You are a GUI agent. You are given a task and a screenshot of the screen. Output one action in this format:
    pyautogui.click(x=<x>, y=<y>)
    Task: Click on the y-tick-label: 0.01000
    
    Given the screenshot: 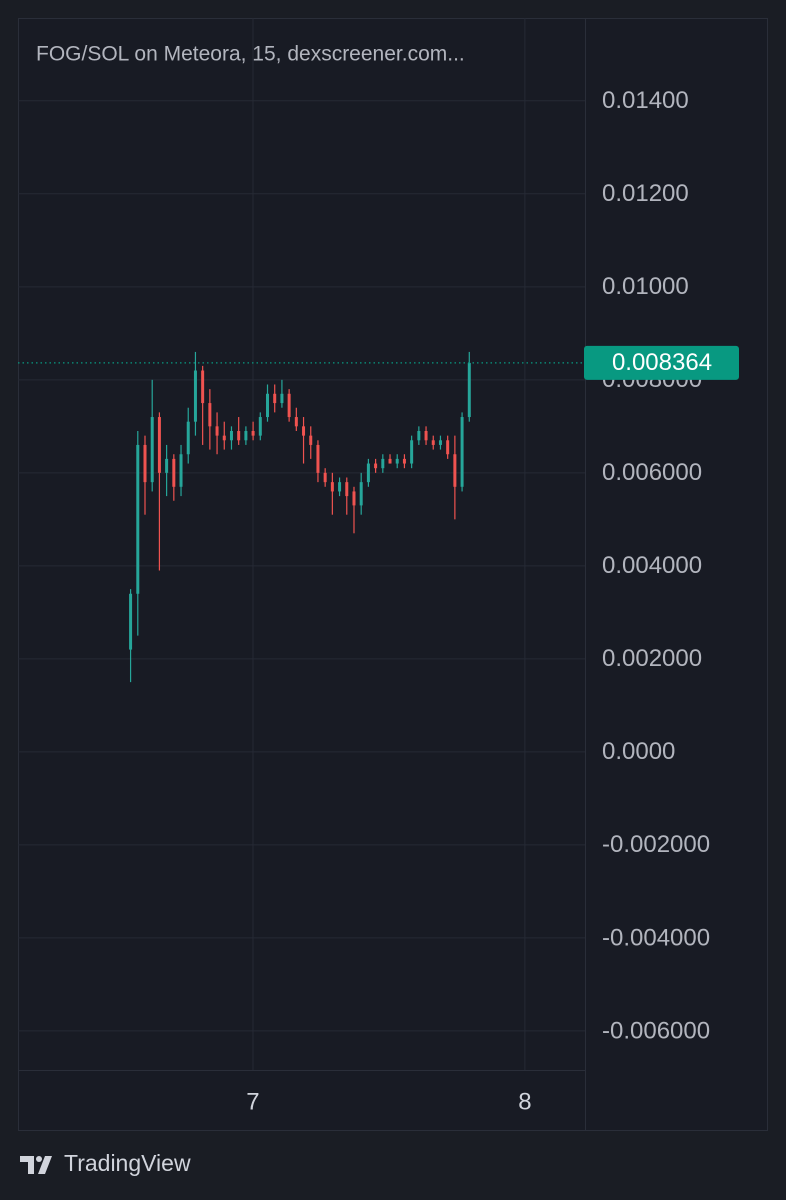 What is the action you would take?
    pyautogui.click(x=645, y=286)
    